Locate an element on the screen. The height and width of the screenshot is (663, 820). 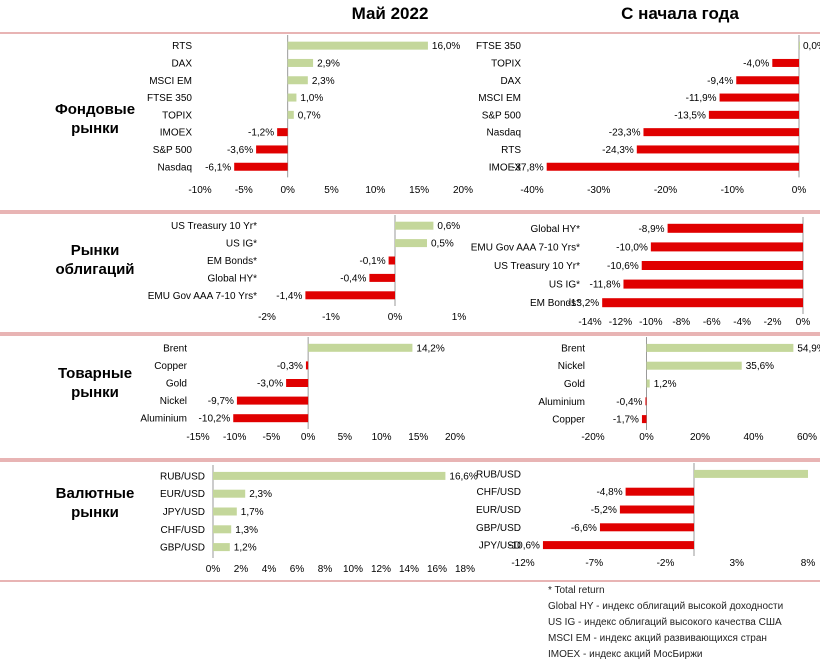
title-may: Май 2022 is located at coordinates (390, 13).